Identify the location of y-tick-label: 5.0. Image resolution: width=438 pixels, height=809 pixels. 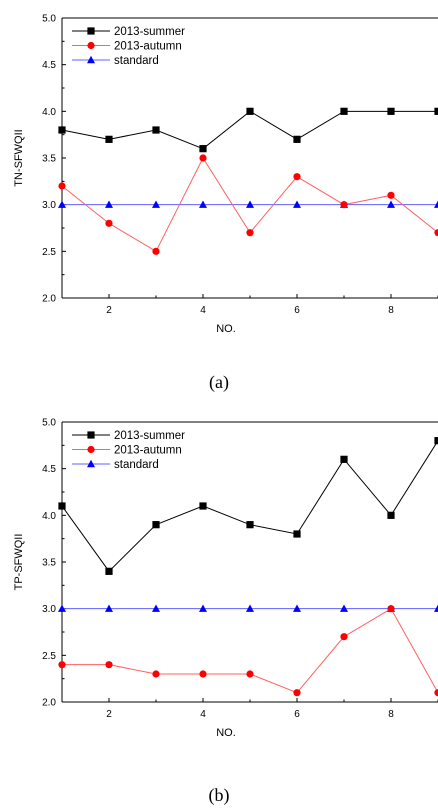
(49, 423).